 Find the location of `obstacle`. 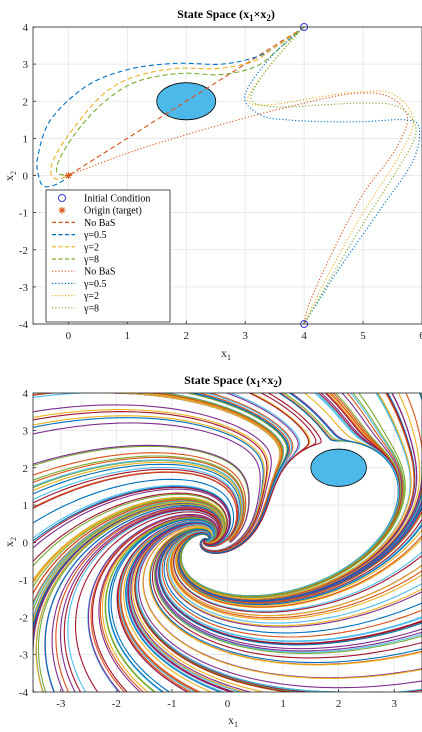

obstacle is located at coordinates (338, 467).